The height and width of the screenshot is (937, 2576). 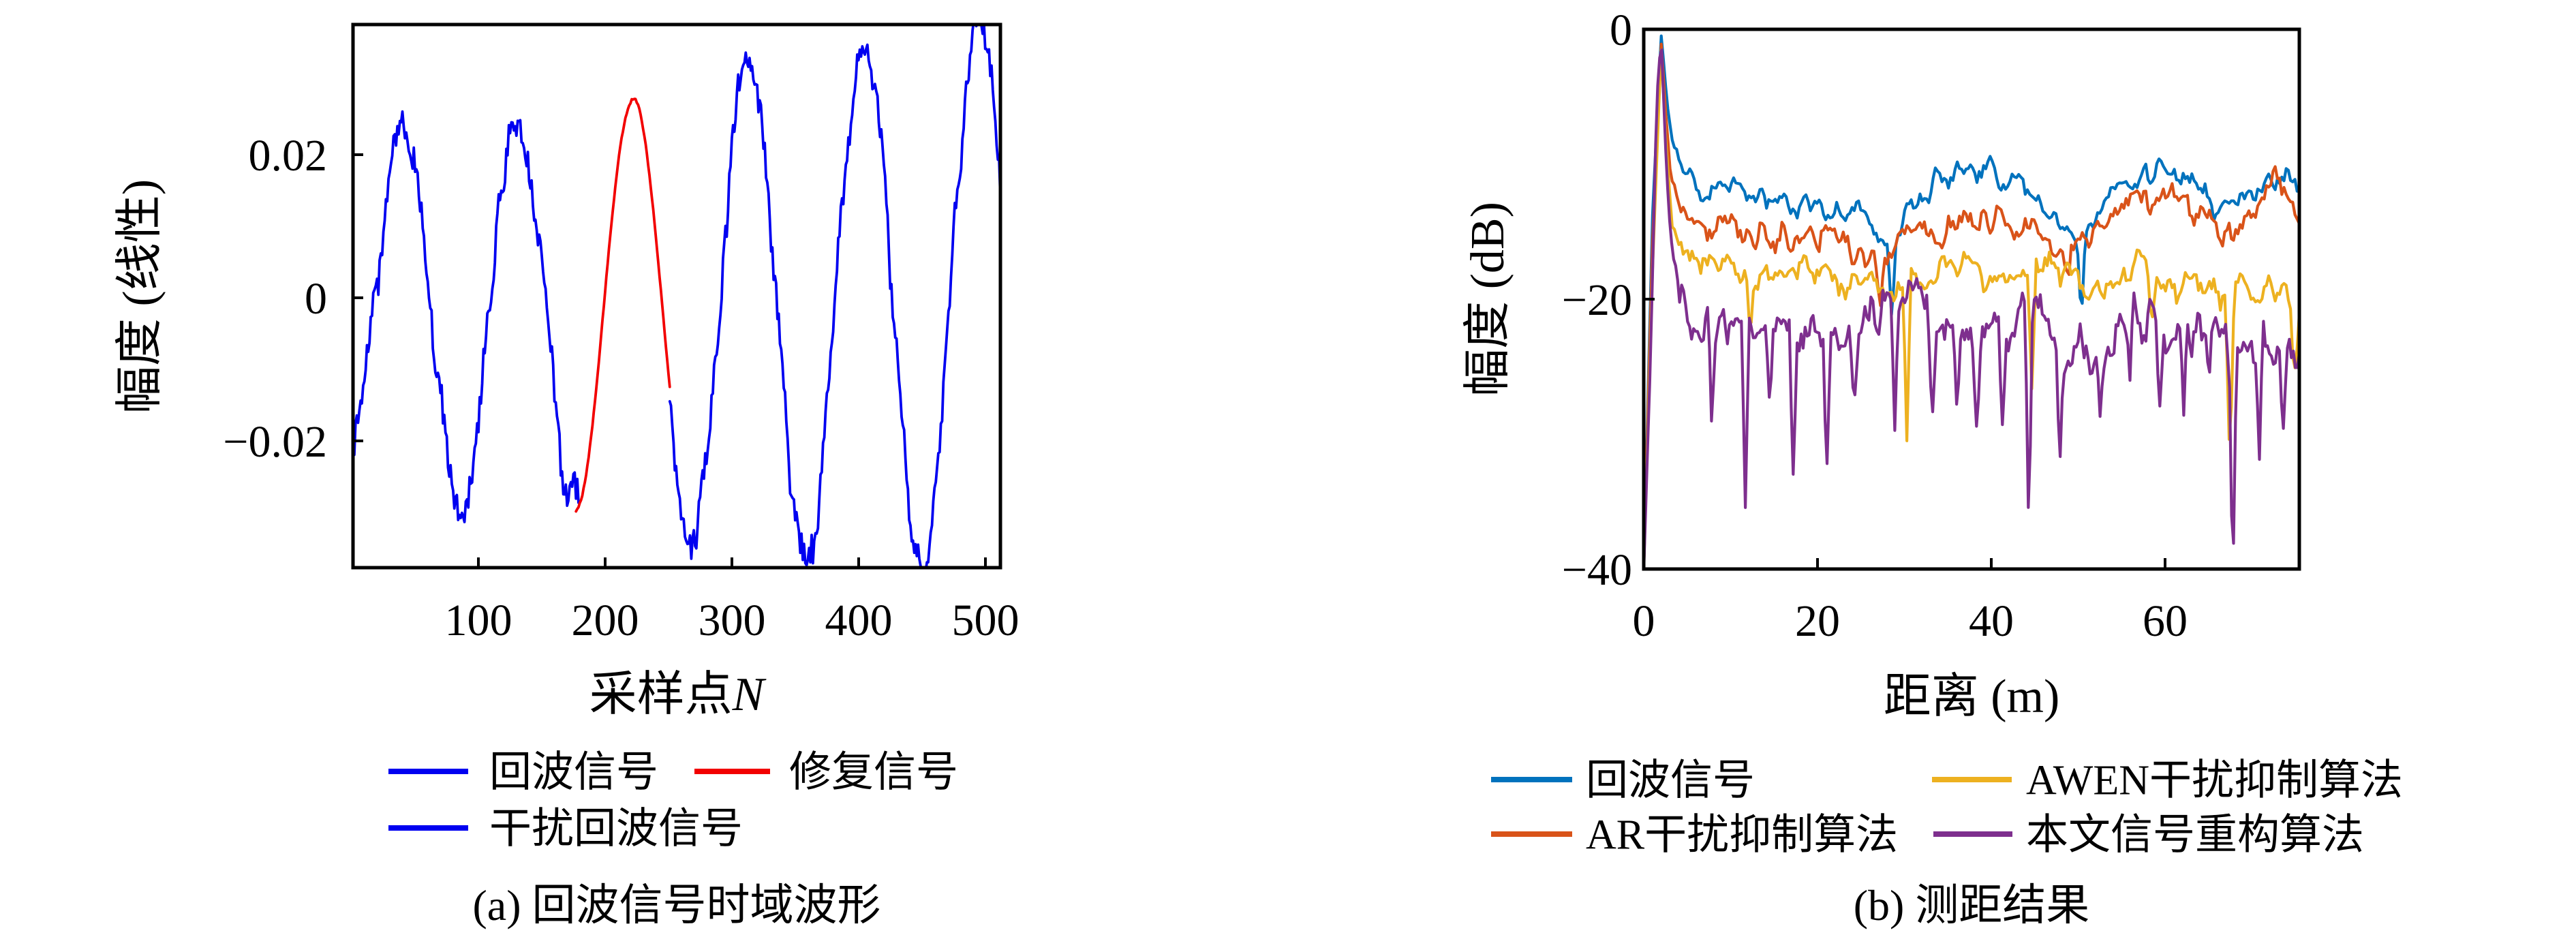 What do you see at coordinates (874, 773) in the screenshot?
I see `legend-label-repaired: 修复信号` at bounding box center [874, 773].